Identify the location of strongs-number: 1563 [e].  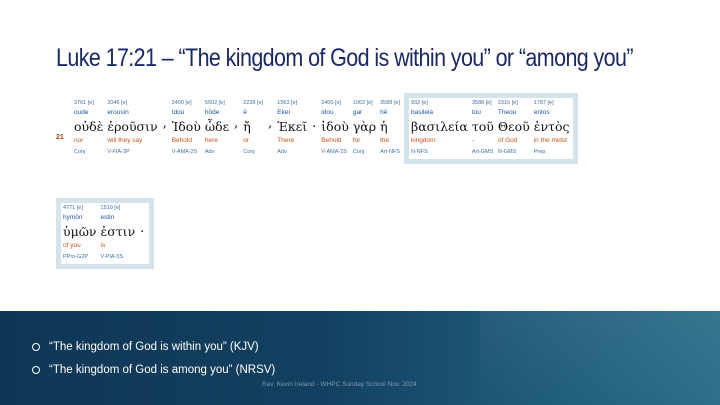
(287, 103).